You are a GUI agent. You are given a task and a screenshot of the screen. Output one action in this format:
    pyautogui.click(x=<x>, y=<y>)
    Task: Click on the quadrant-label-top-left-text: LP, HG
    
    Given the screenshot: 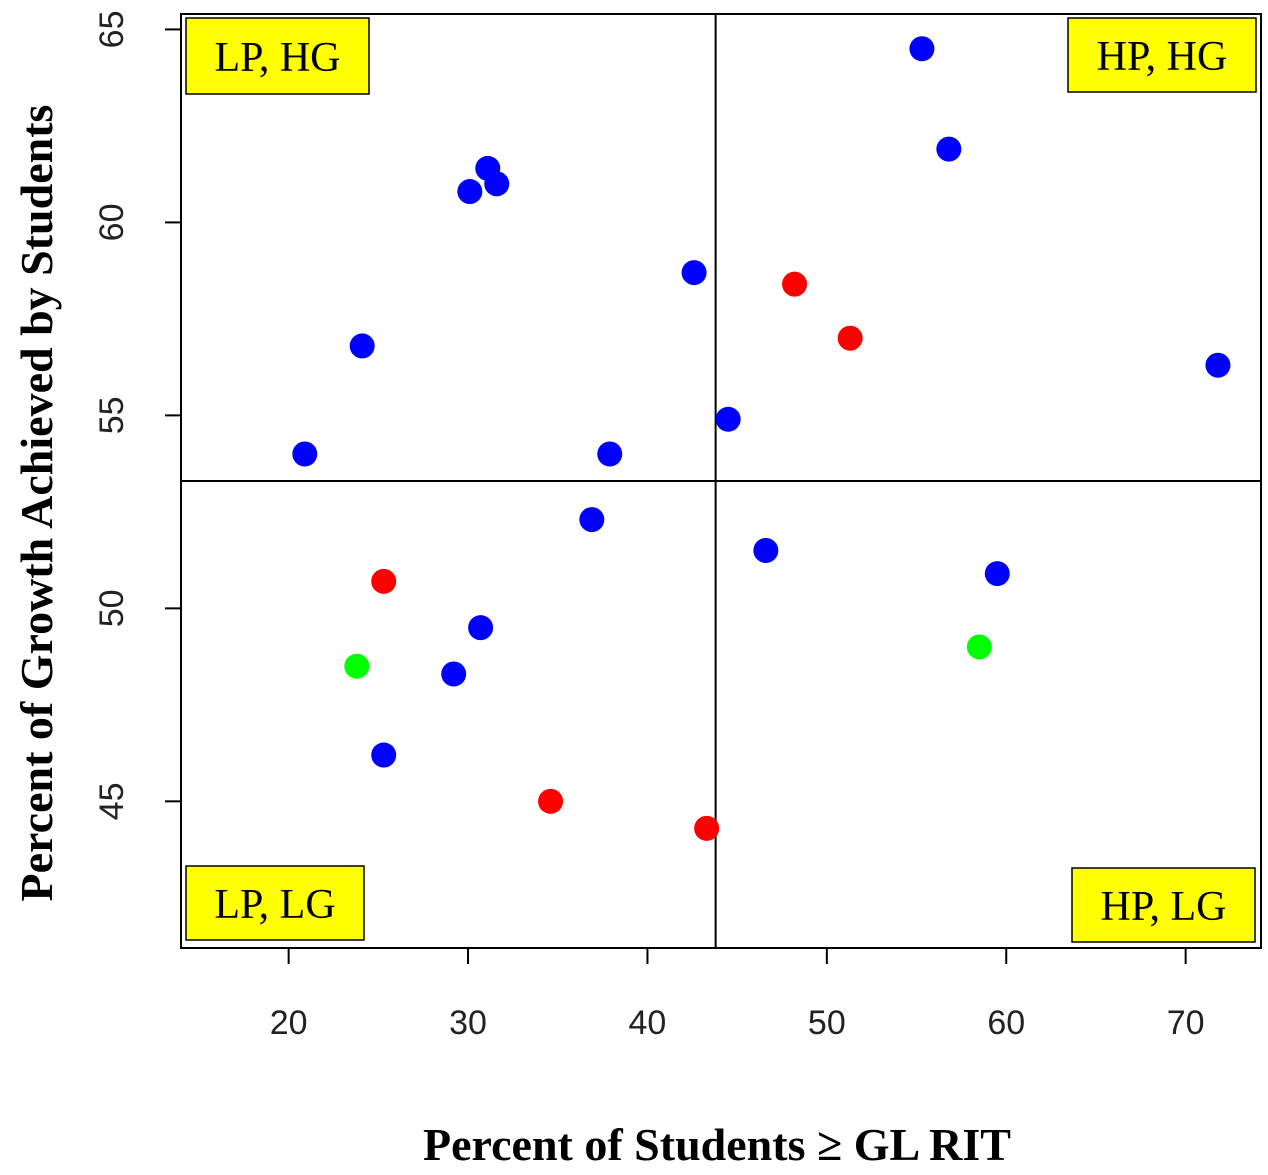 What is the action you would take?
    pyautogui.click(x=277, y=58)
    